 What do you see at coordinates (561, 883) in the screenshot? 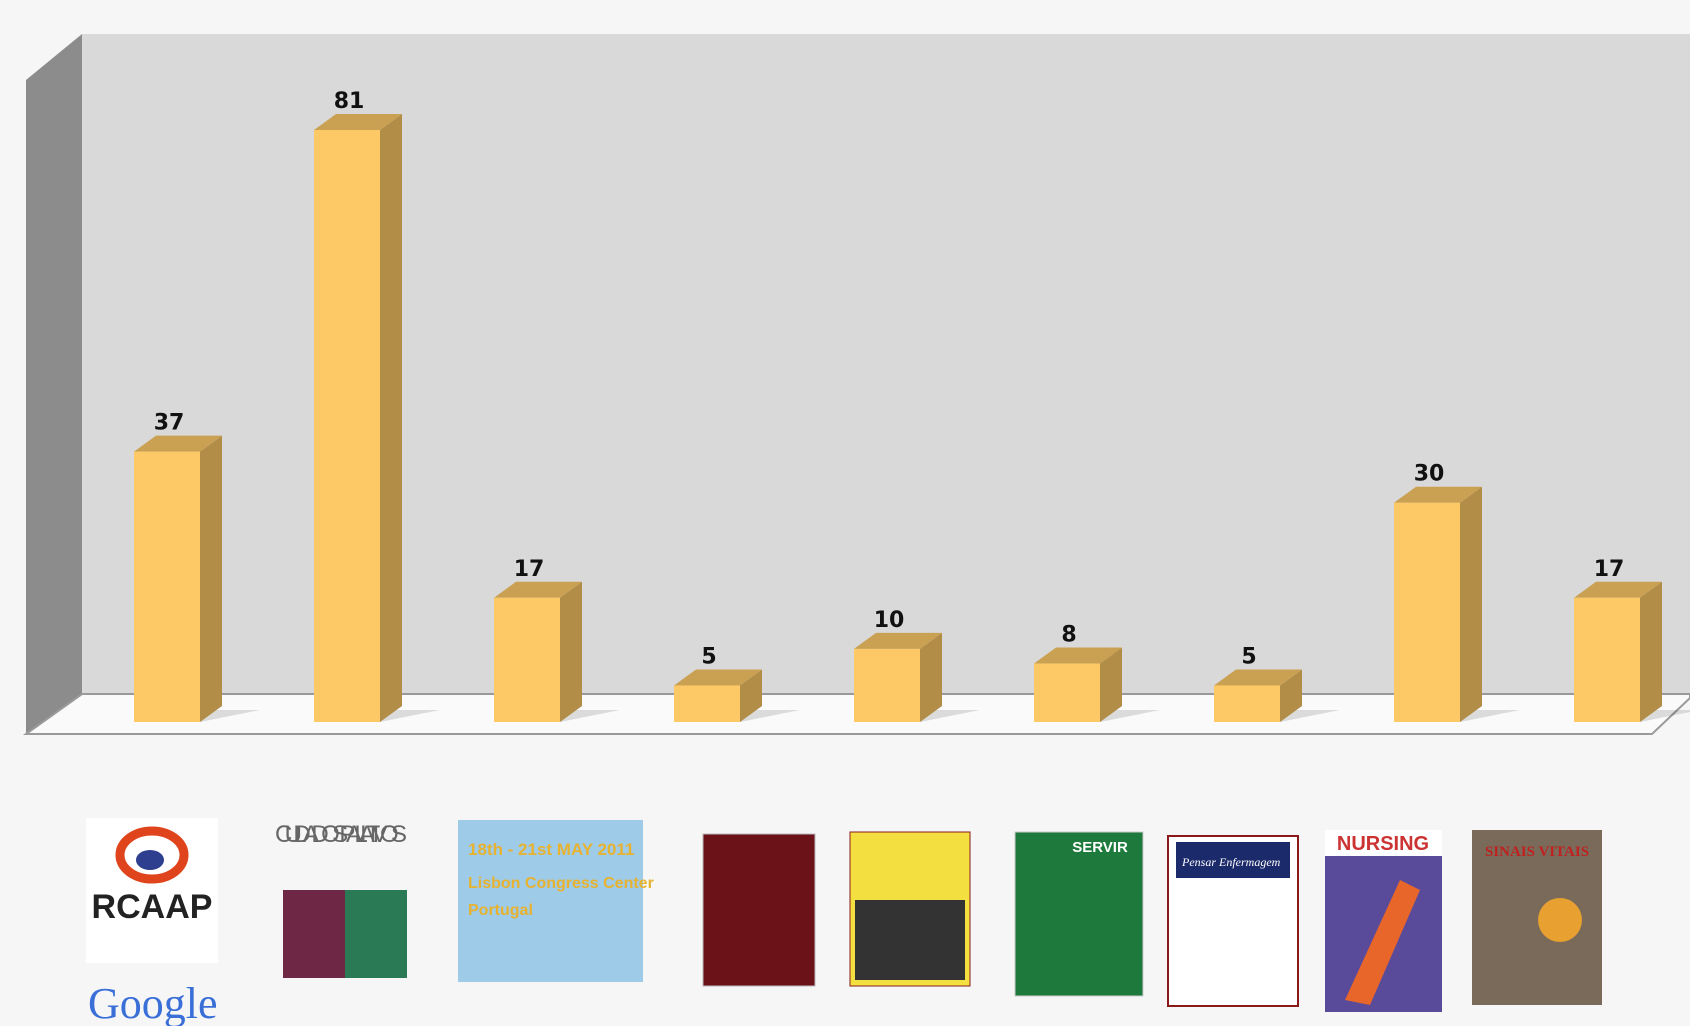
I see `logo-text: Lisbon Congress Center` at bounding box center [561, 883].